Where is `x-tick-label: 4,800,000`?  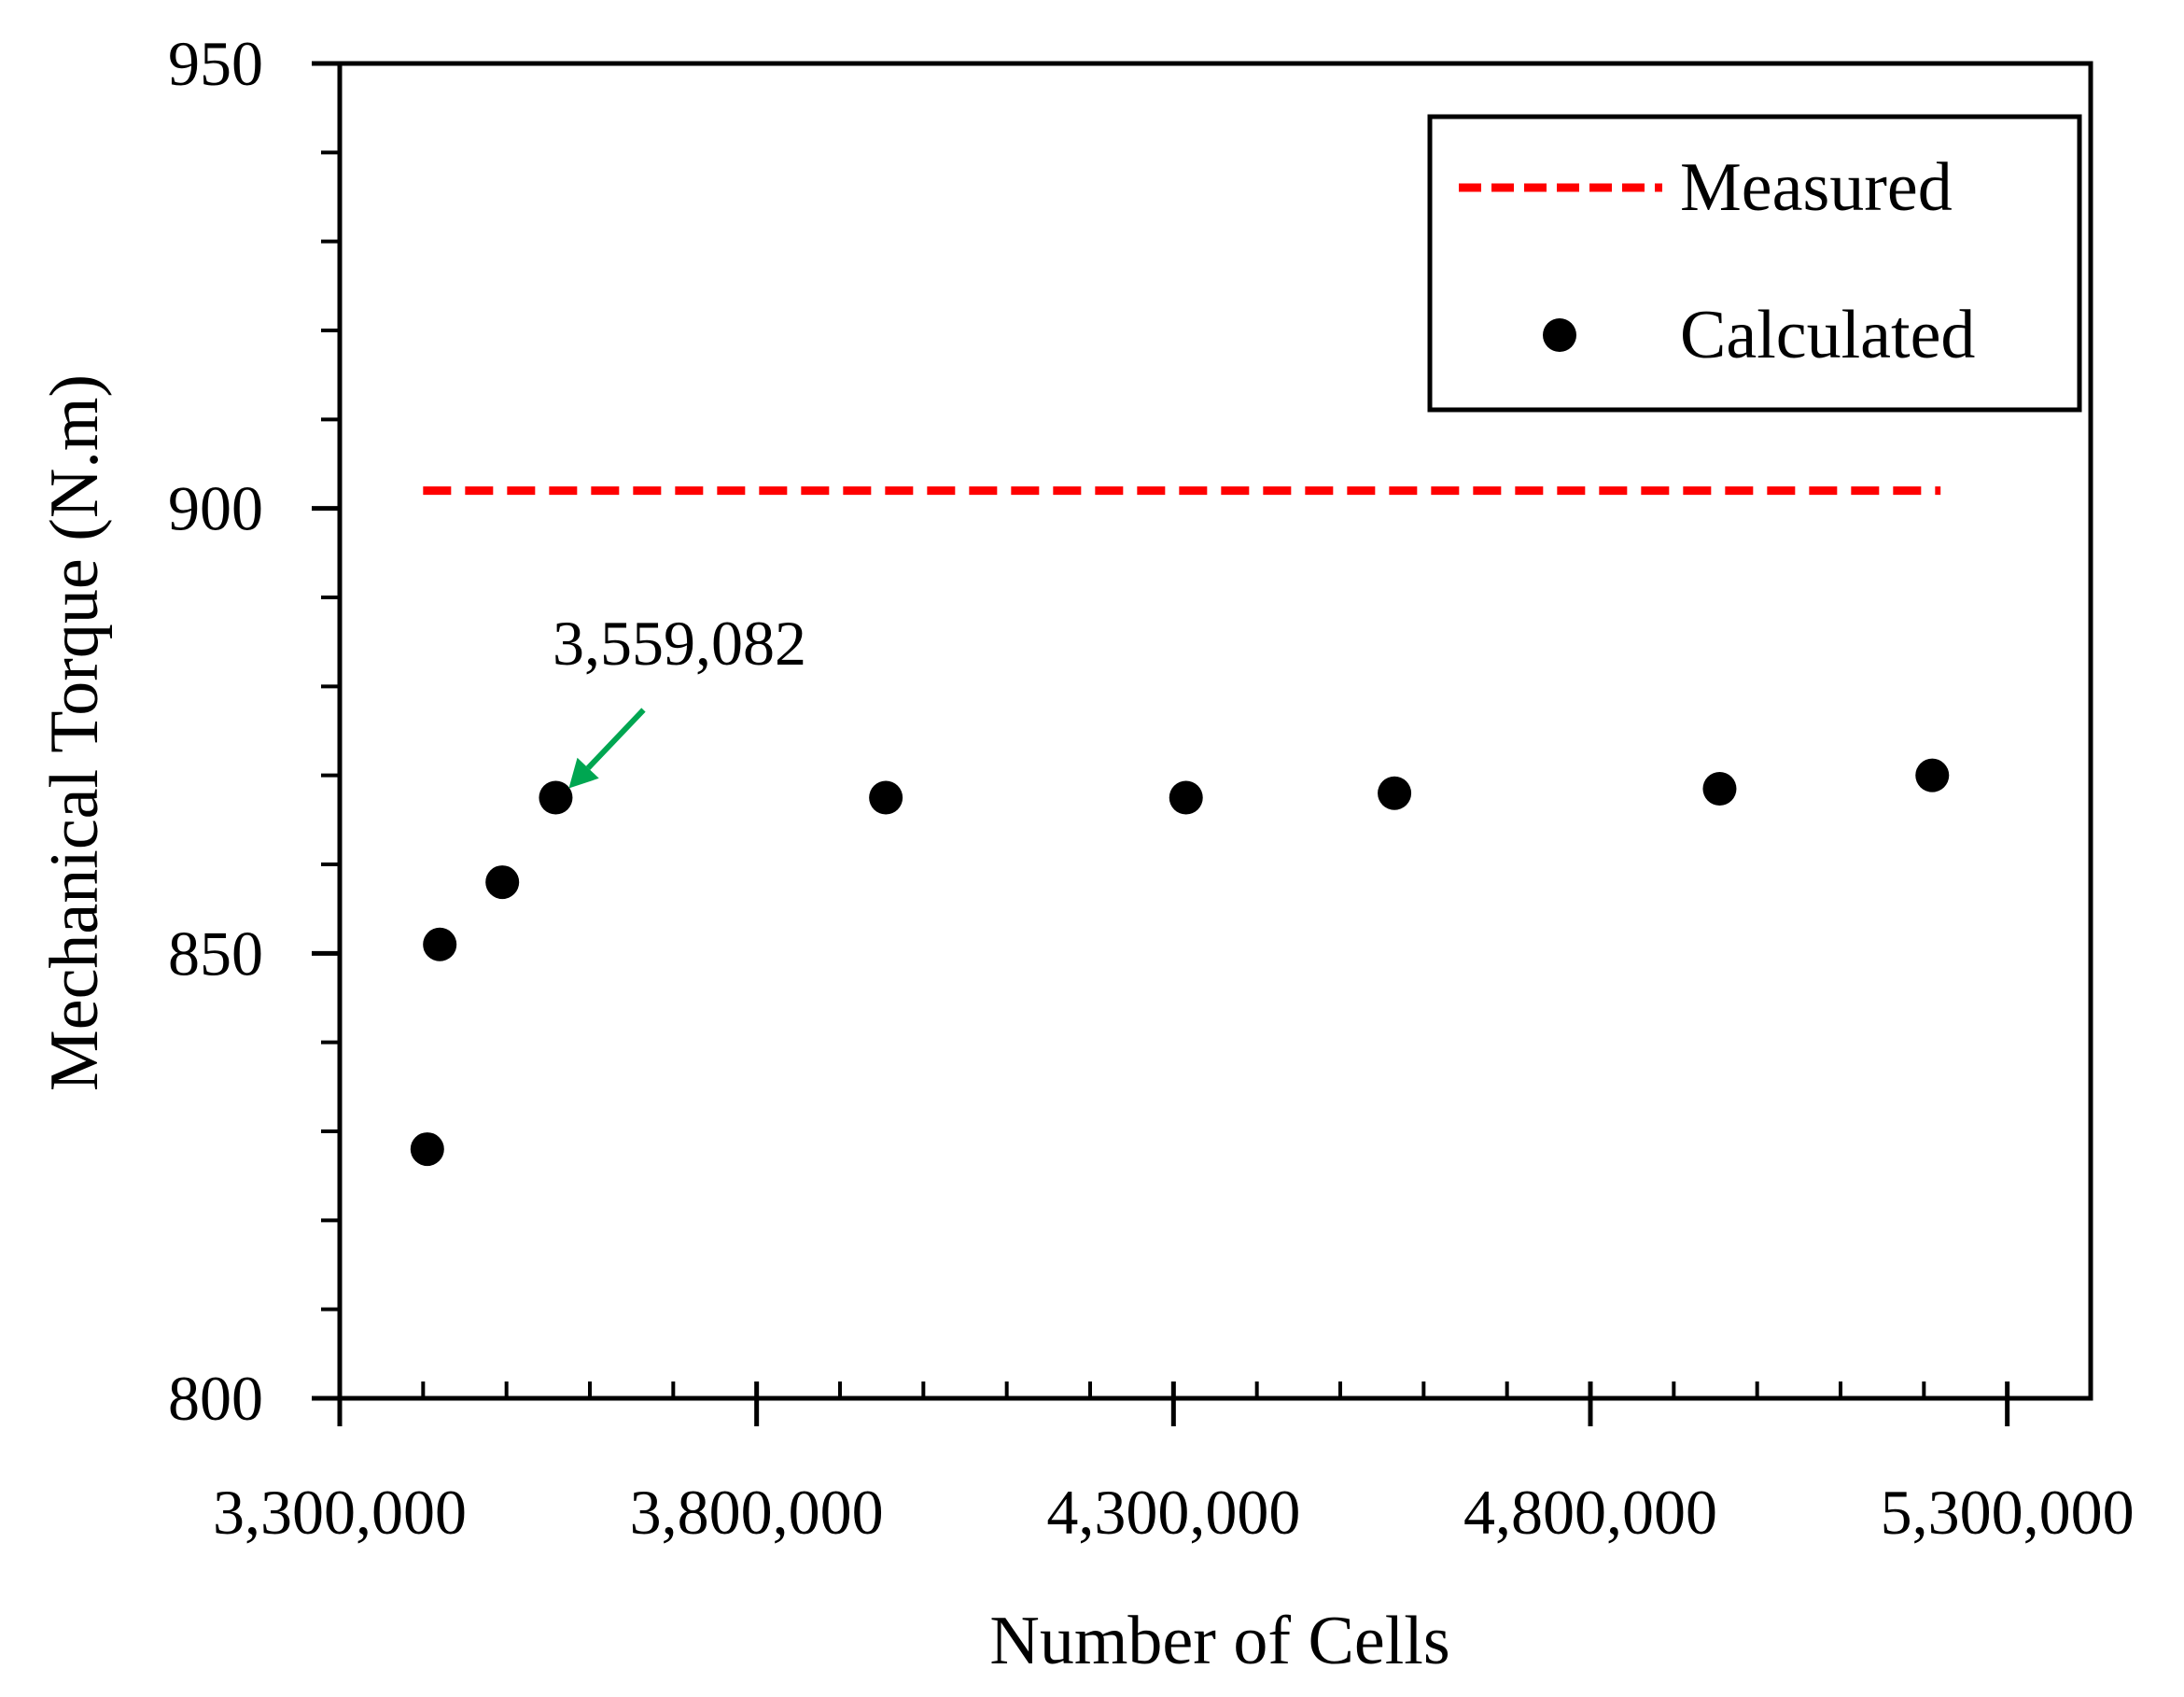
x-tick-label: 4,800,000 is located at coordinates (1590, 1513).